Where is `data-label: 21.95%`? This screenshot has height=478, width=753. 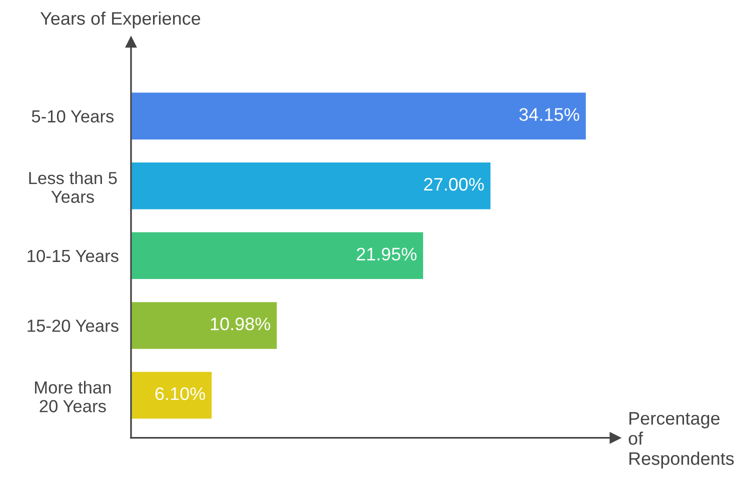
data-label: 21.95% is located at coordinates (386, 254).